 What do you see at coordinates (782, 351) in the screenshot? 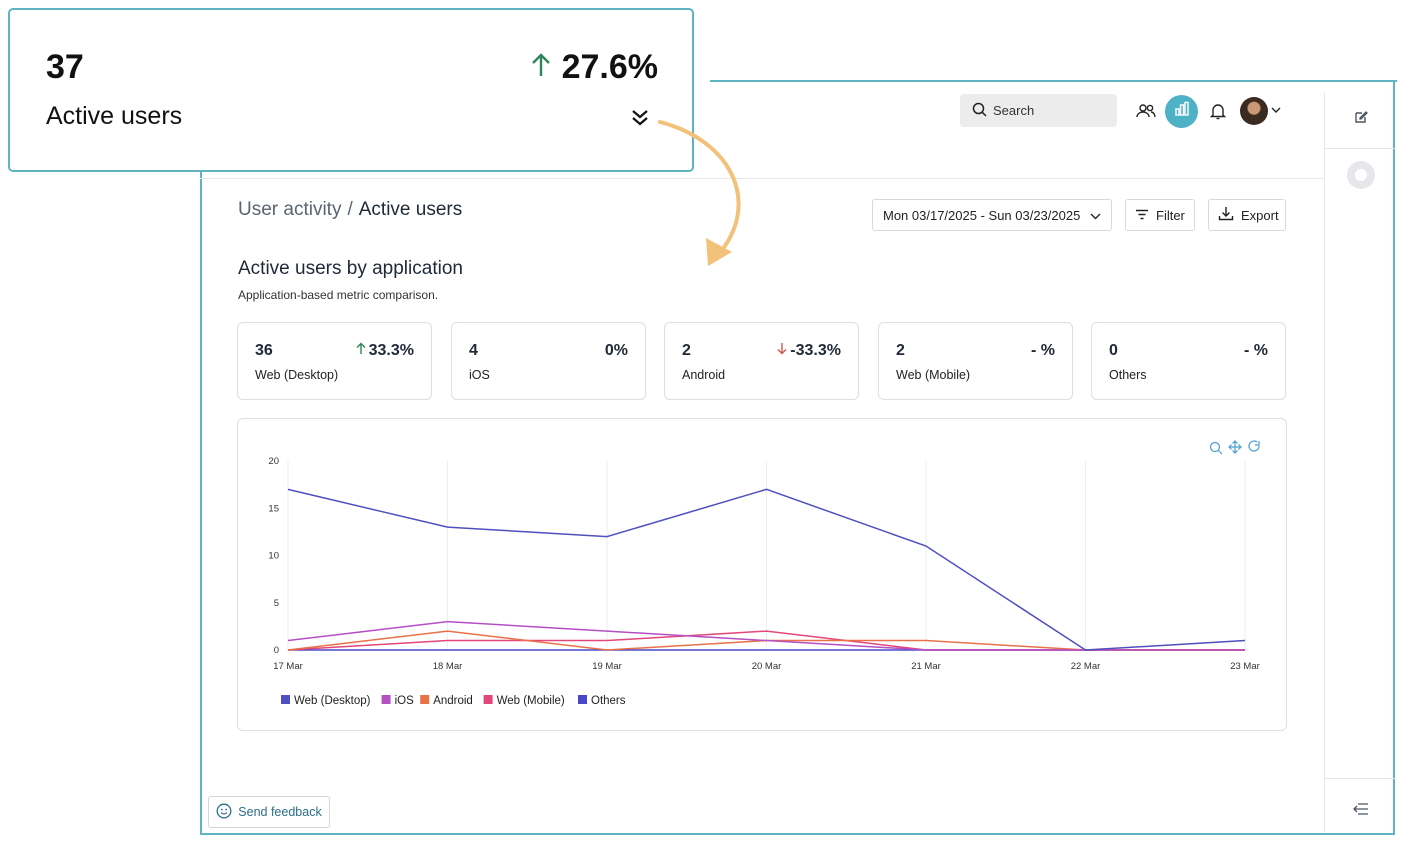
I see `arrow-down-icon` at bounding box center [782, 351].